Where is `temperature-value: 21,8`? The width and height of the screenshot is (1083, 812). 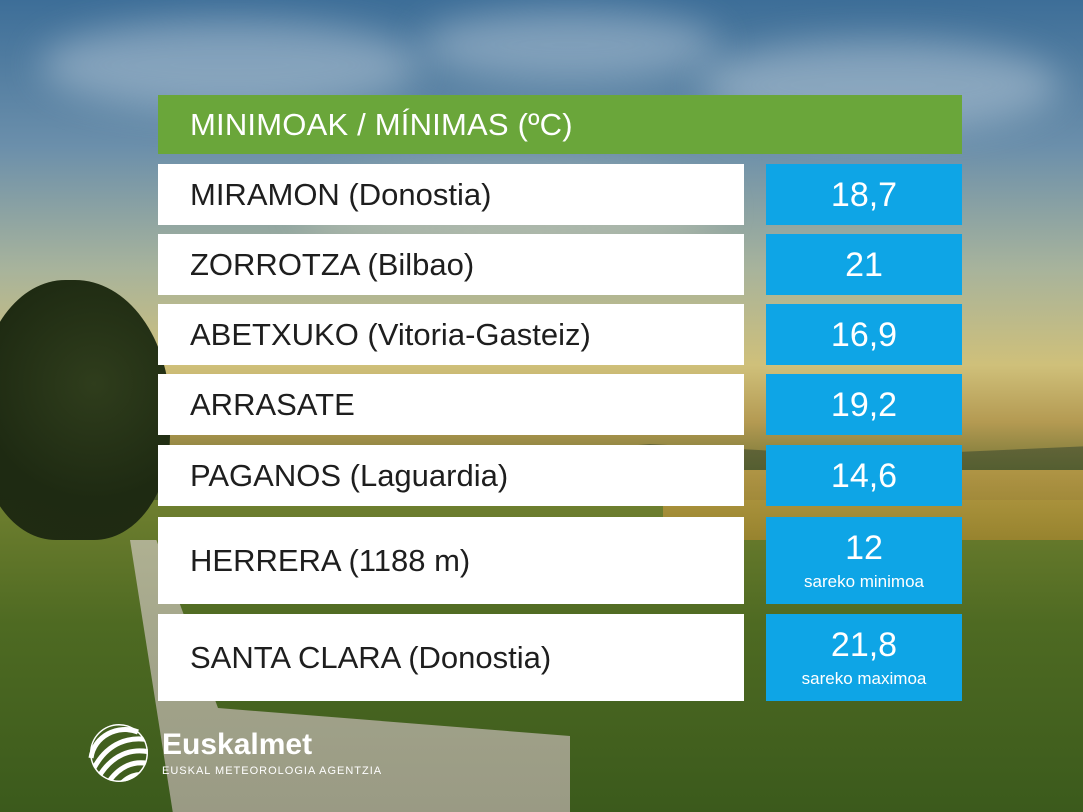 temperature-value: 21,8 is located at coordinates (864, 644).